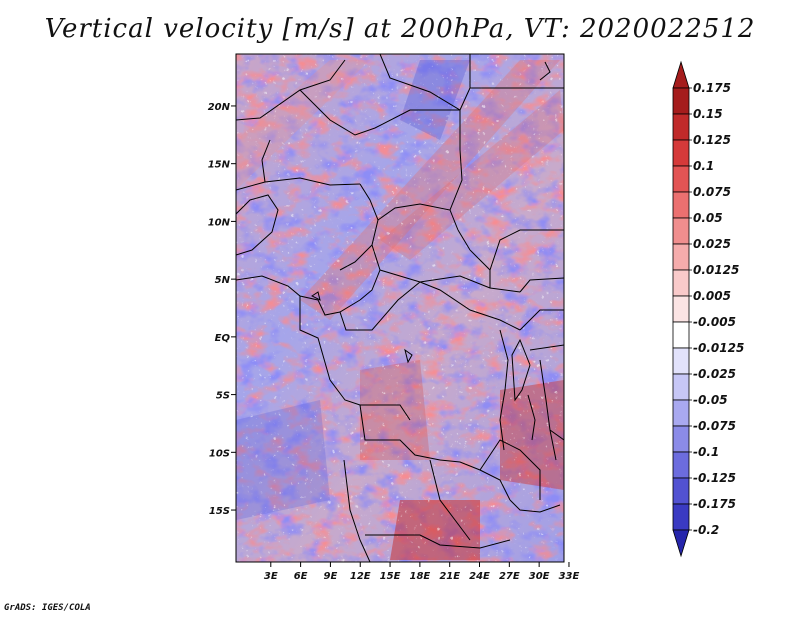 The width and height of the screenshot is (800, 618). What do you see at coordinates (714, 478) in the screenshot?
I see `colorbar-label: -0.125` at bounding box center [714, 478].